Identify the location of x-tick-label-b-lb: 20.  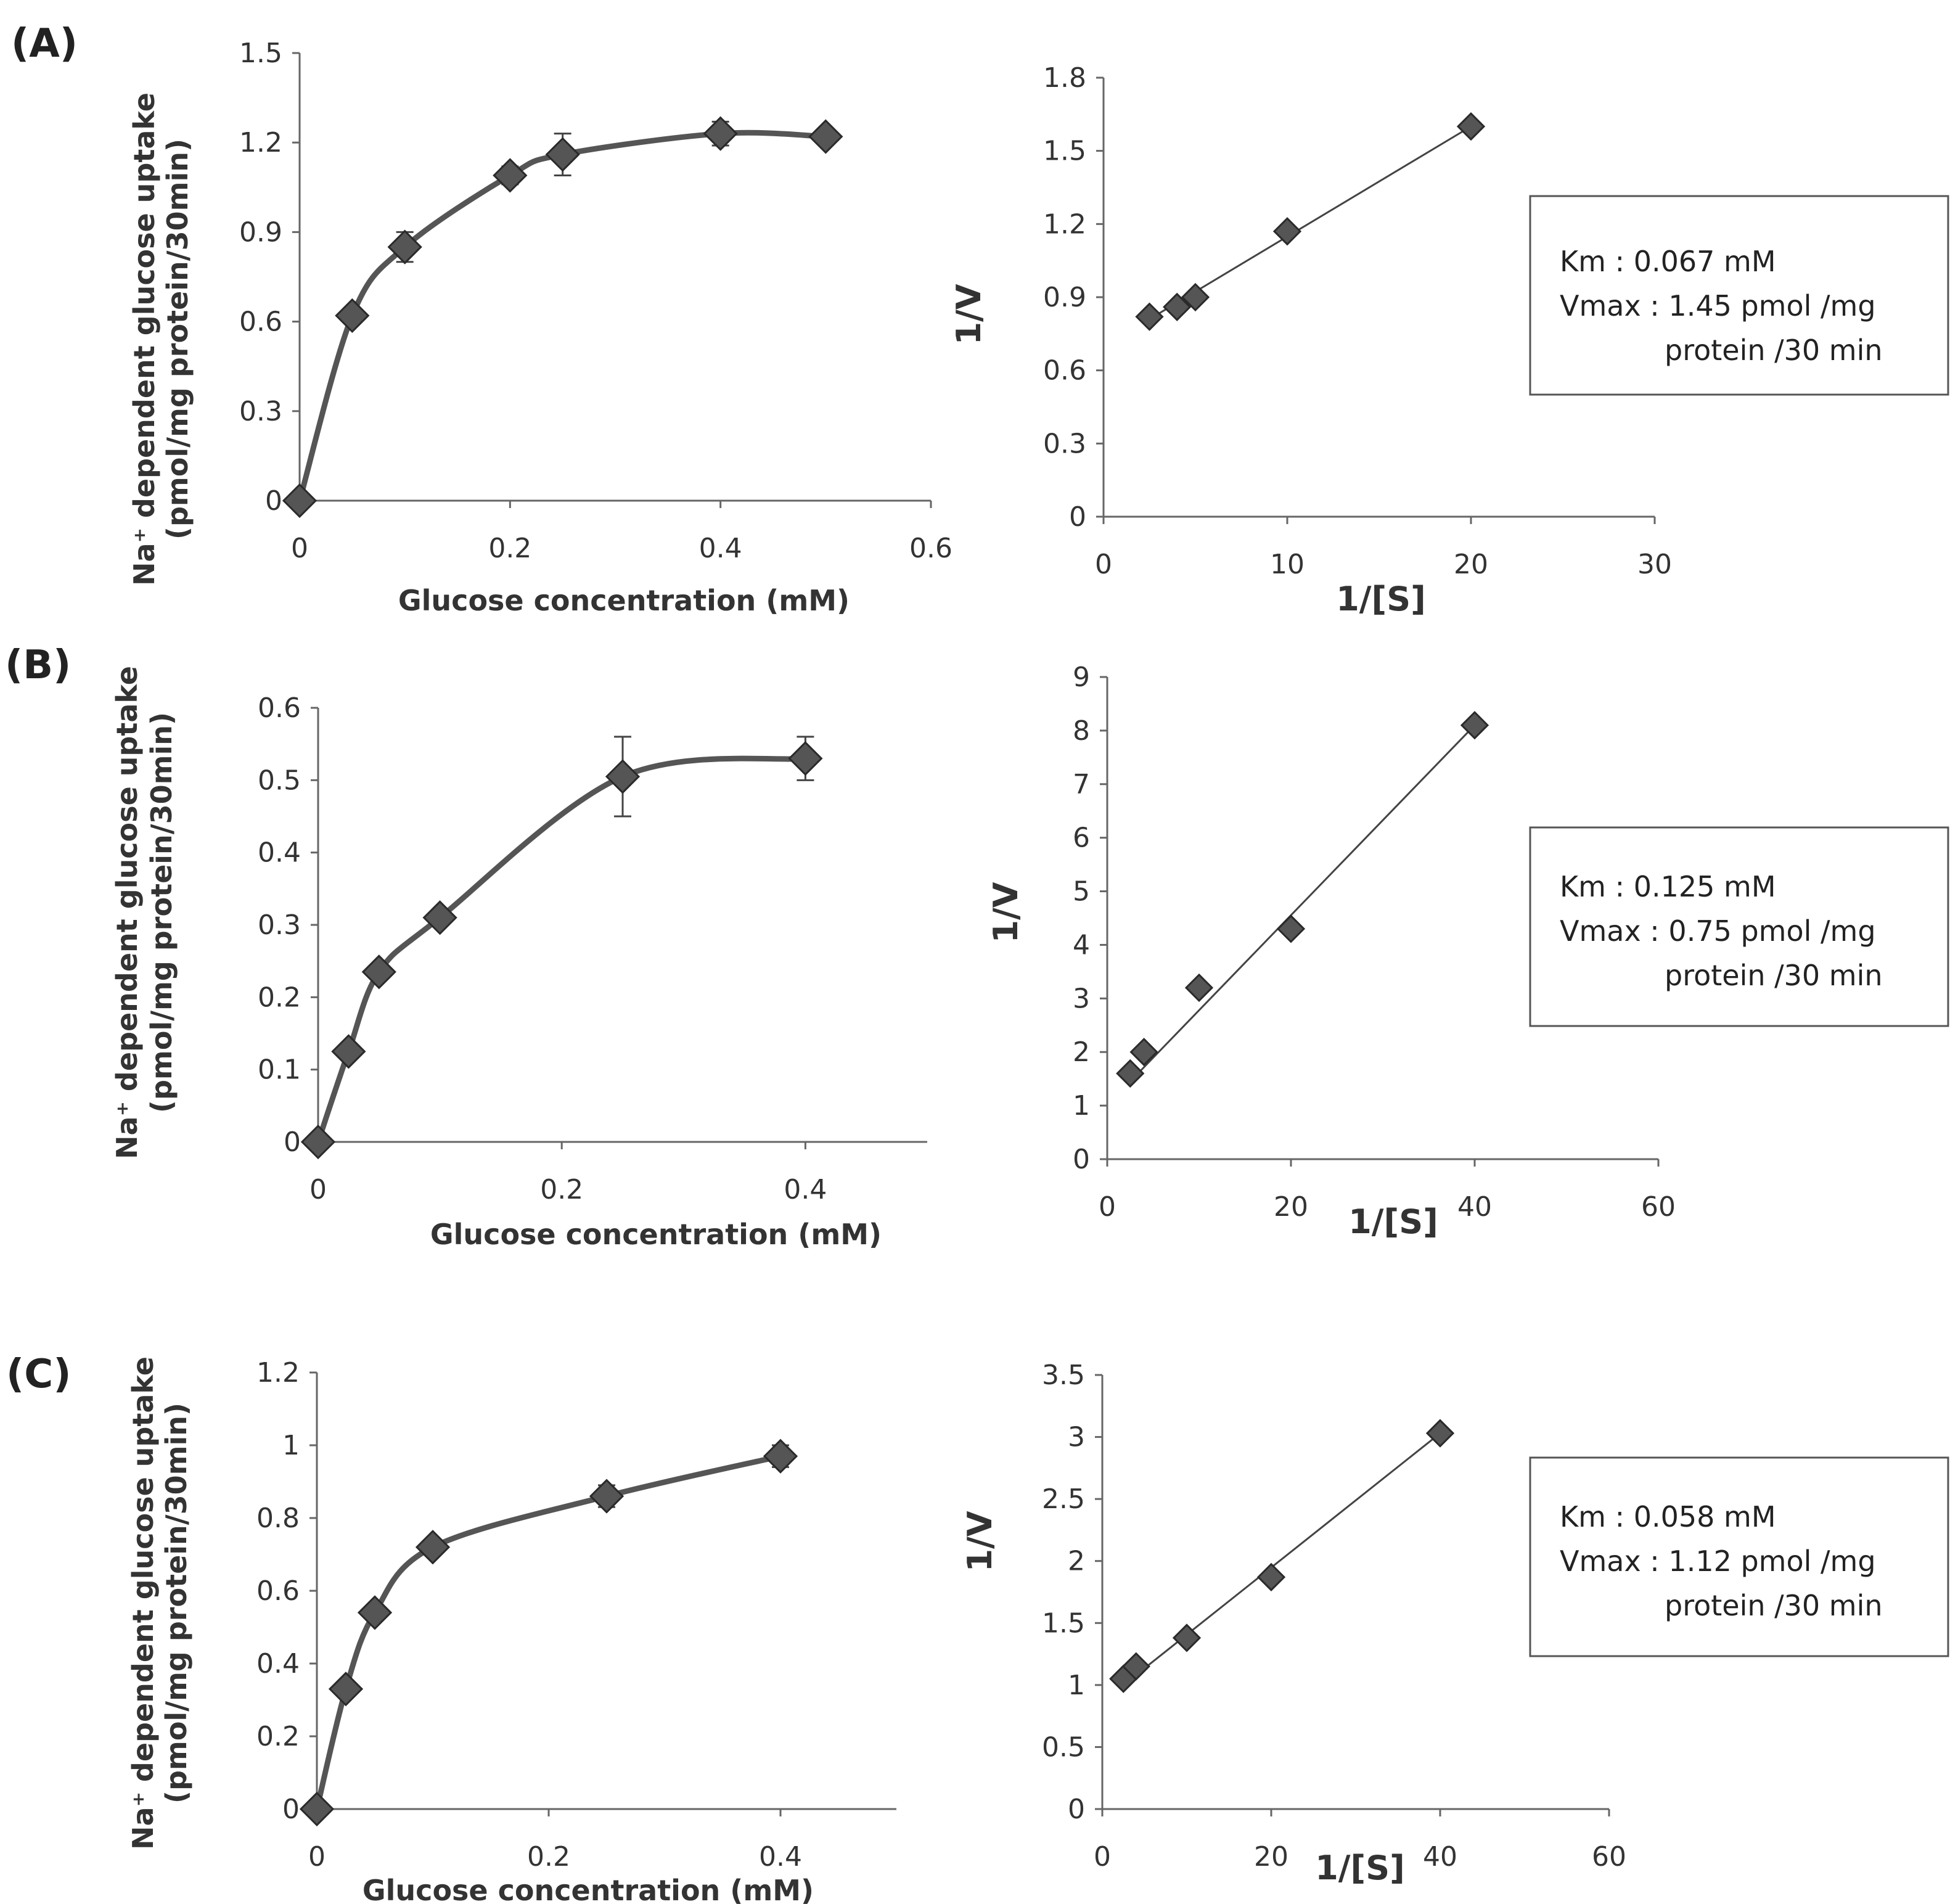
(1291, 1207).